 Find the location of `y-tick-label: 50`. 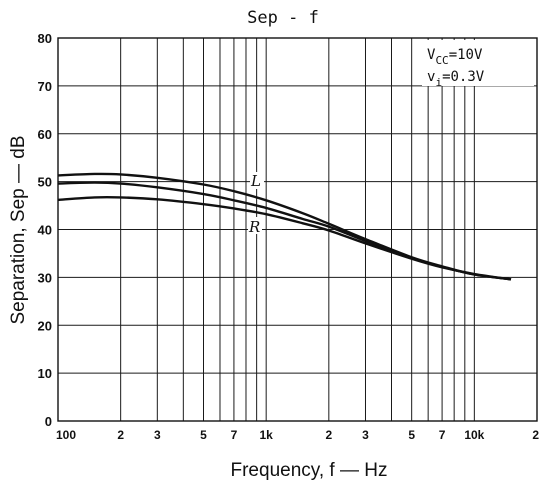

y-tick-label: 50 is located at coordinates (45, 182).